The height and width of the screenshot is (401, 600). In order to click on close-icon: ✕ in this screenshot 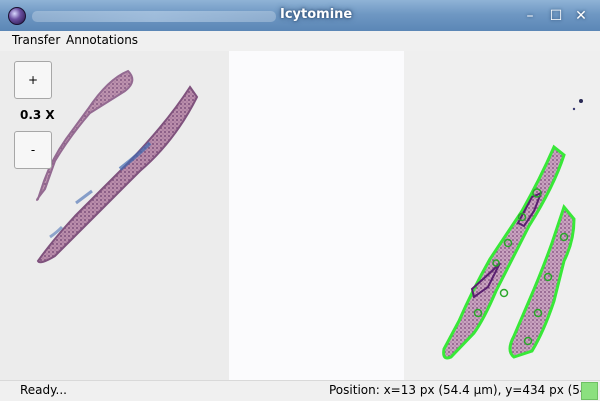, I will do `click(581, 16)`.